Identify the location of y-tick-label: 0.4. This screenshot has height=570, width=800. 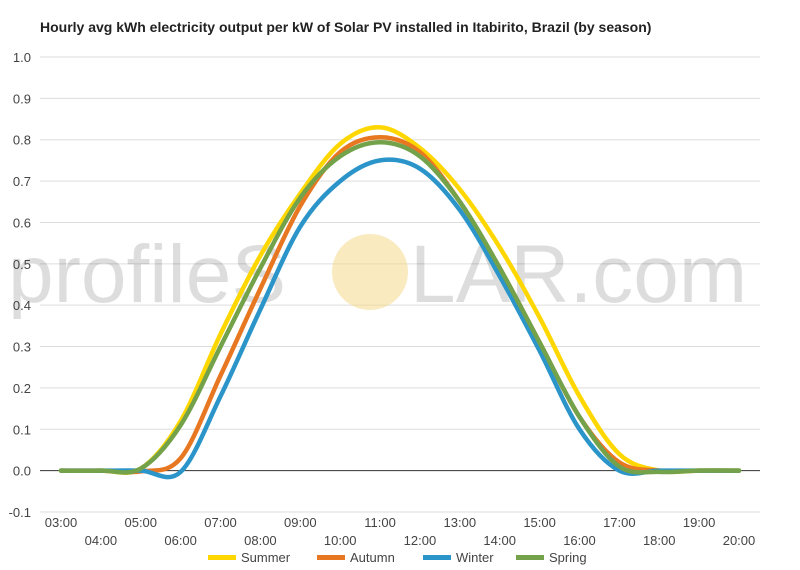
(22, 305).